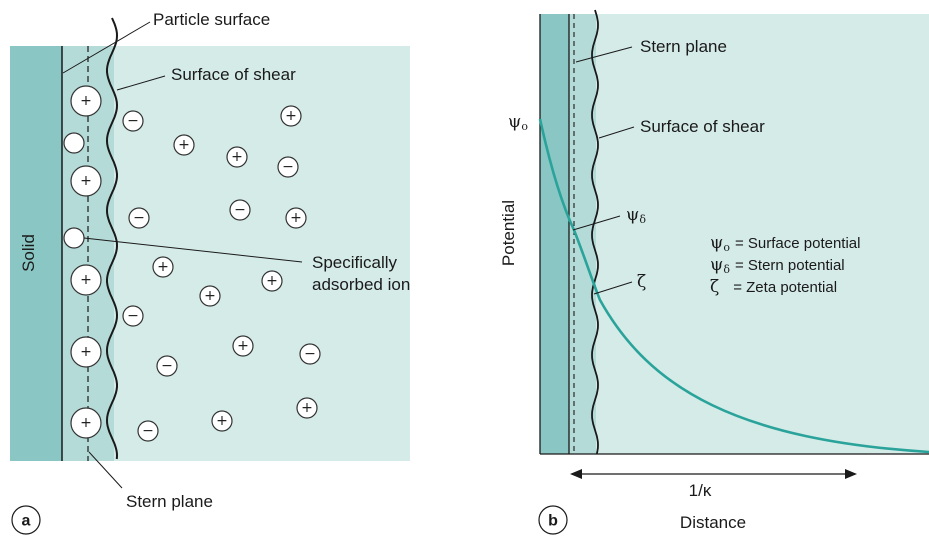 Image resolution: width=929 pixels, height=537 pixels. What do you see at coordinates (211, 19) in the screenshot?
I see `particle-surface-label: Particle surface` at bounding box center [211, 19].